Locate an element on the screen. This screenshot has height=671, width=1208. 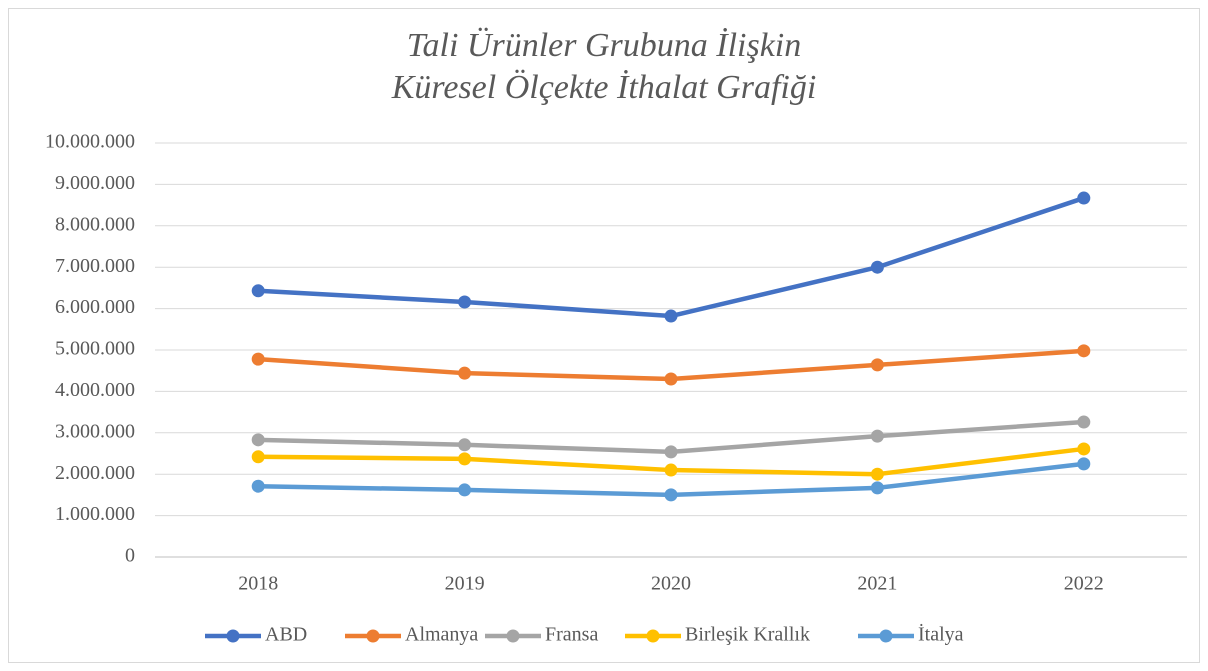
chart-title: Tali Ürünler Grubuna İlişkin is located at coordinates (604, 45).